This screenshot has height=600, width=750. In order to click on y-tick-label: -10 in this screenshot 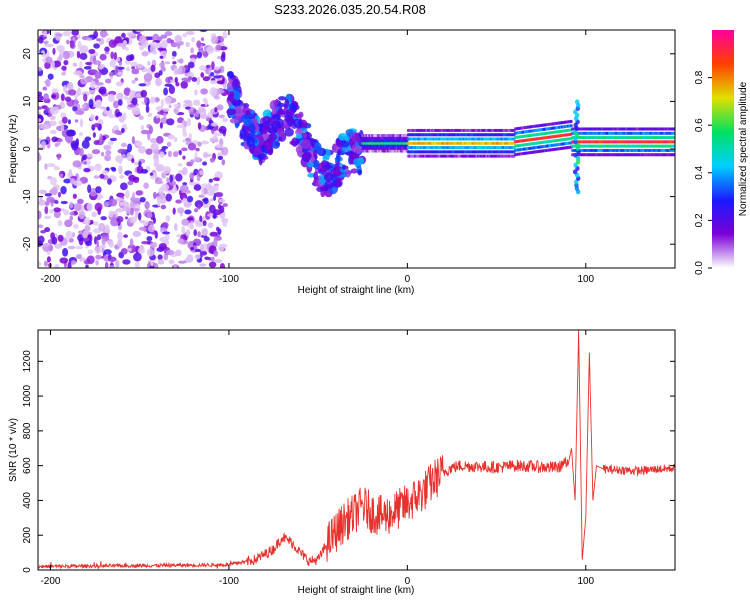, I will do `click(27, 196)`.